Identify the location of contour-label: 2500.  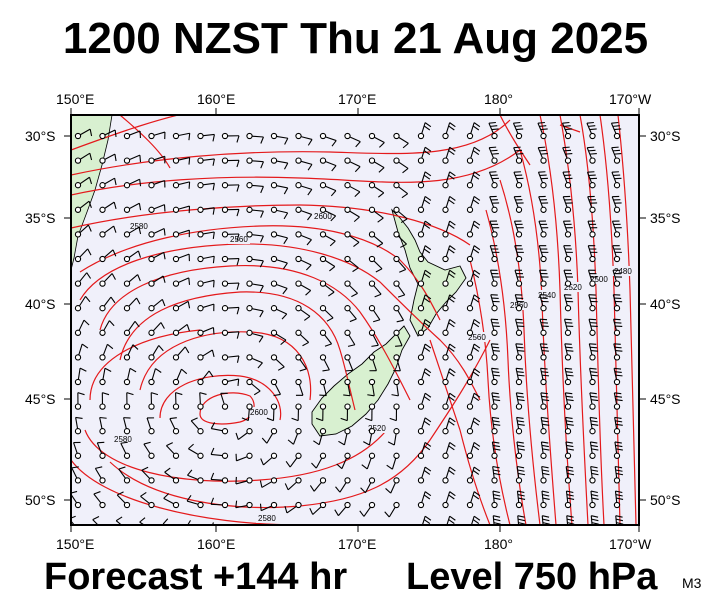
(599, 279).